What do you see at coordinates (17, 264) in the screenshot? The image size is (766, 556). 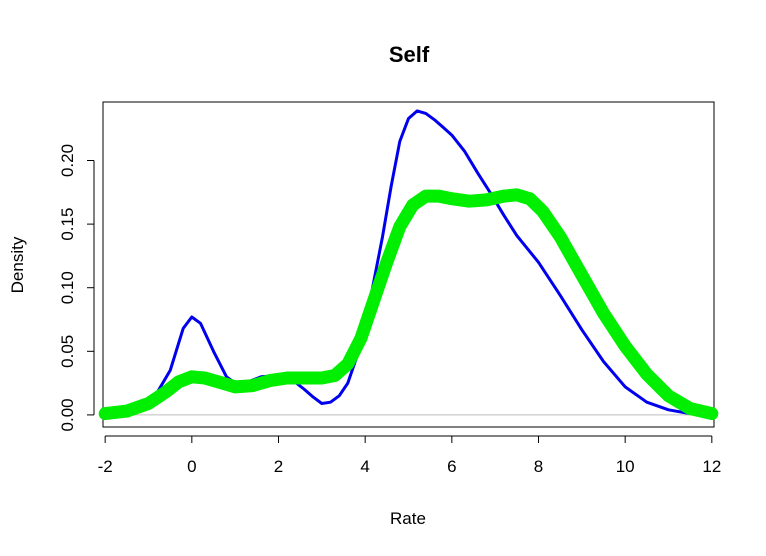 I see `y-axis-label: Density` at bounding box center [17, 264].